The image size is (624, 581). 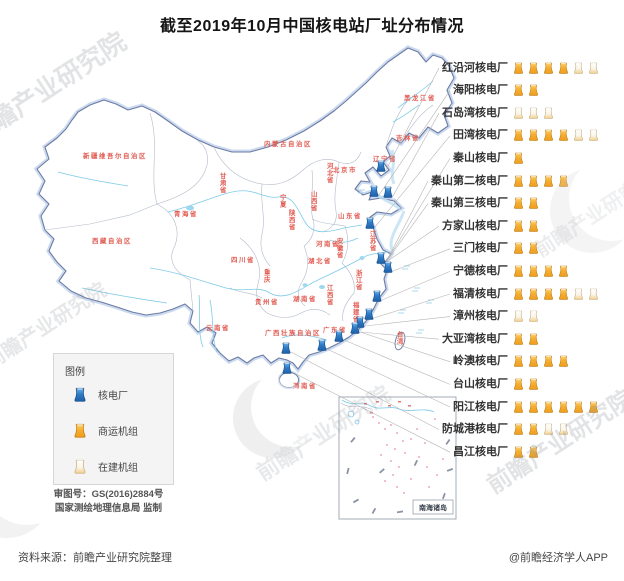 I want to click on operating-unit-icon, so click(x=80, y=430).